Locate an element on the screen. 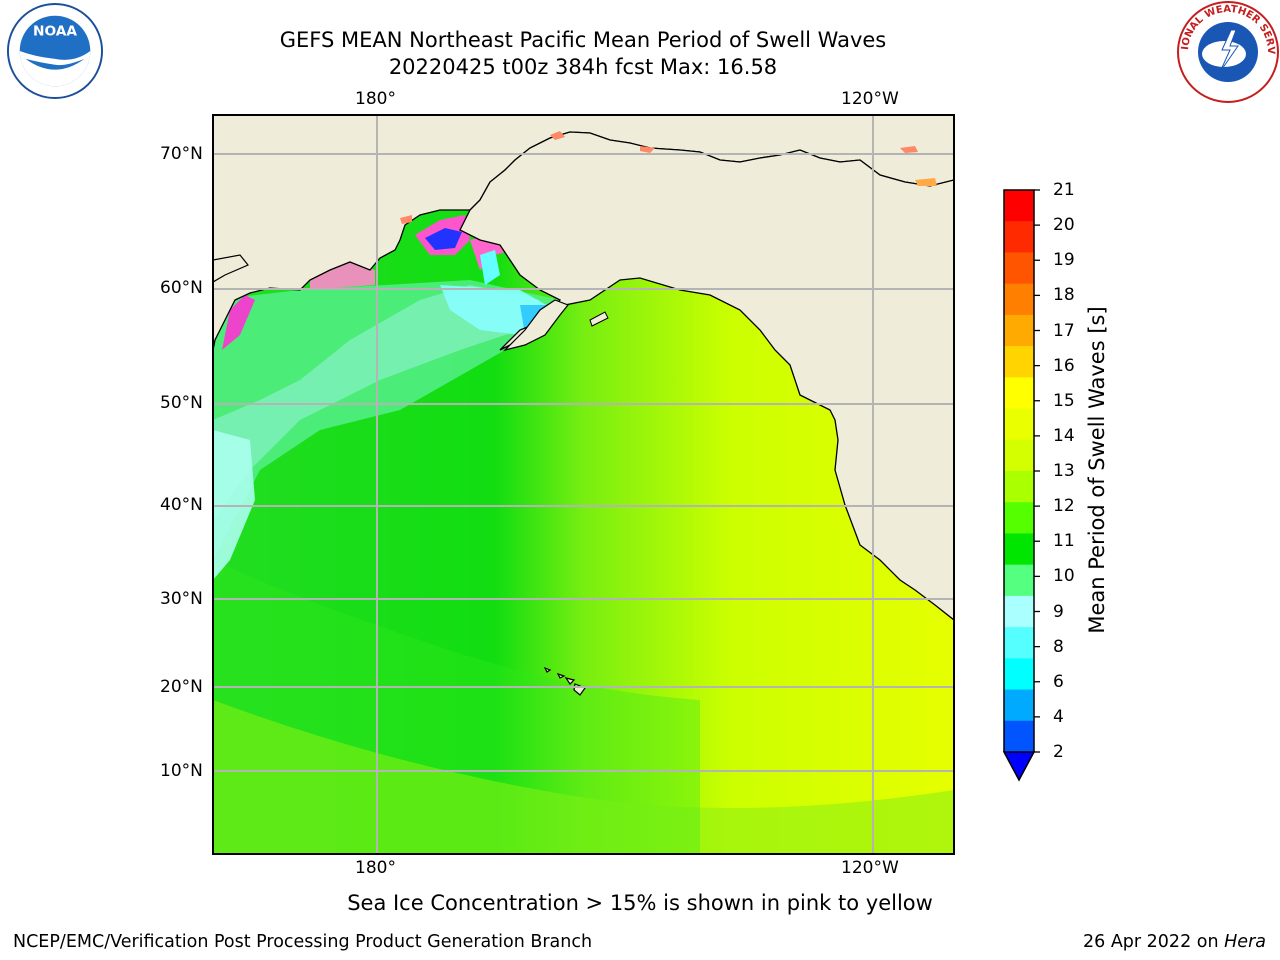  noaa-logo-text: NOAA is located at coordinates (55, 31).